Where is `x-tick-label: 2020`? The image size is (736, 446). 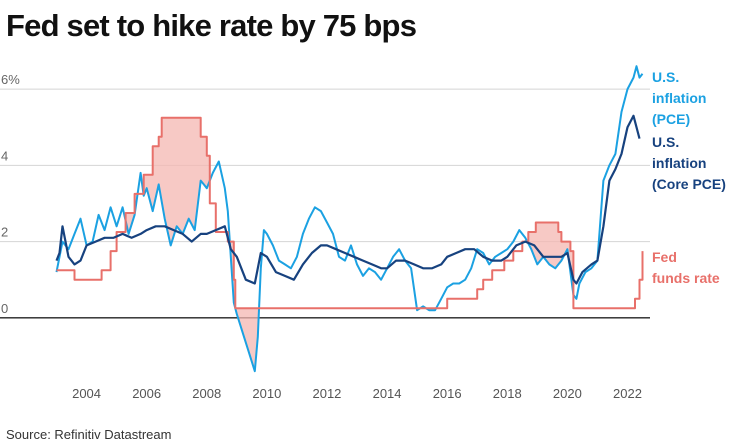 x-tick-label: 2020 is located at coordinates (567, 393).